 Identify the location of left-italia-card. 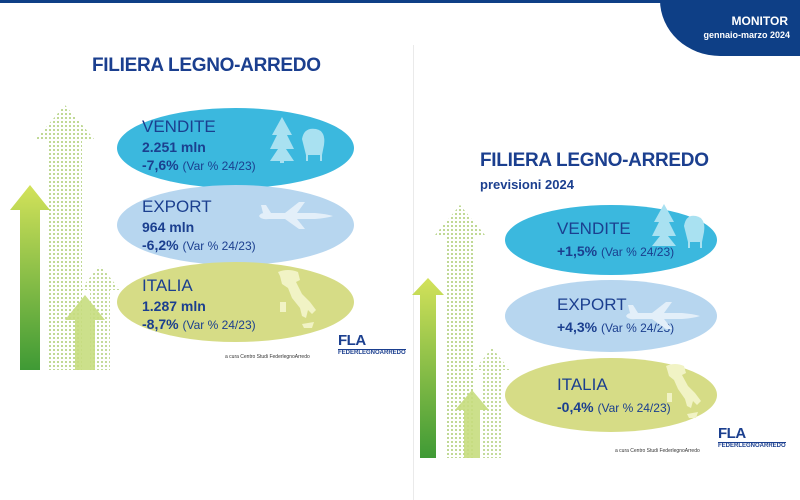
(235, 302).